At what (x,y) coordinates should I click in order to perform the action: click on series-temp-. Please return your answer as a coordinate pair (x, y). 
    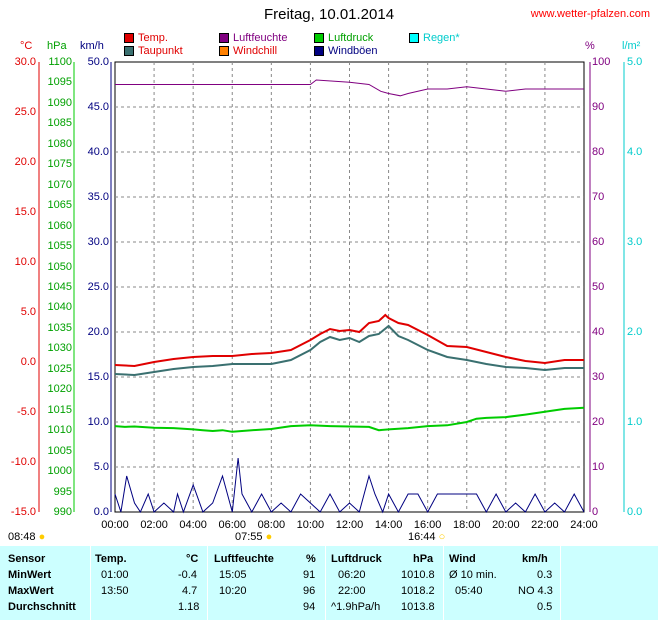
    Looking at the image, I should click on (349, 340).